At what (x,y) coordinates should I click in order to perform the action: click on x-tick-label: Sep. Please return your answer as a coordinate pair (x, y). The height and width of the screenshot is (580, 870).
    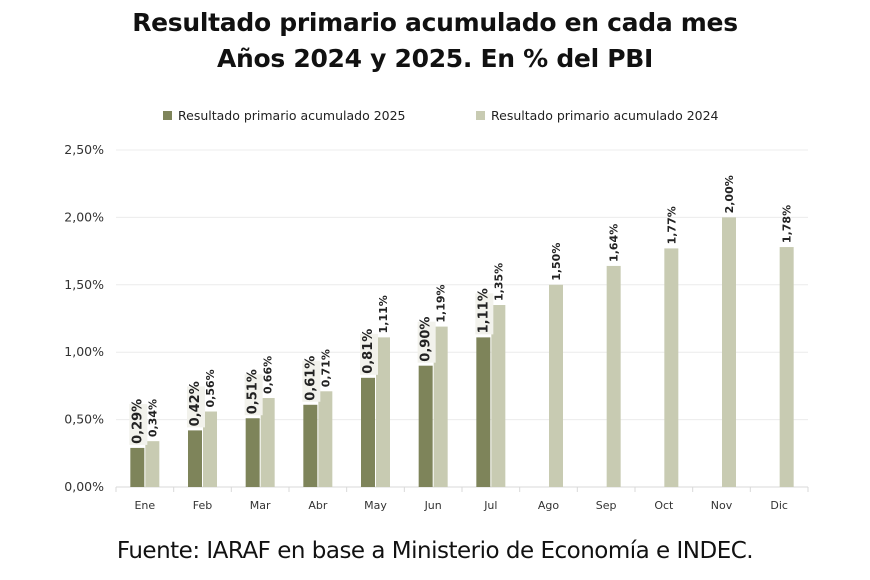
    Looking at the image, I should click on (606, 505).